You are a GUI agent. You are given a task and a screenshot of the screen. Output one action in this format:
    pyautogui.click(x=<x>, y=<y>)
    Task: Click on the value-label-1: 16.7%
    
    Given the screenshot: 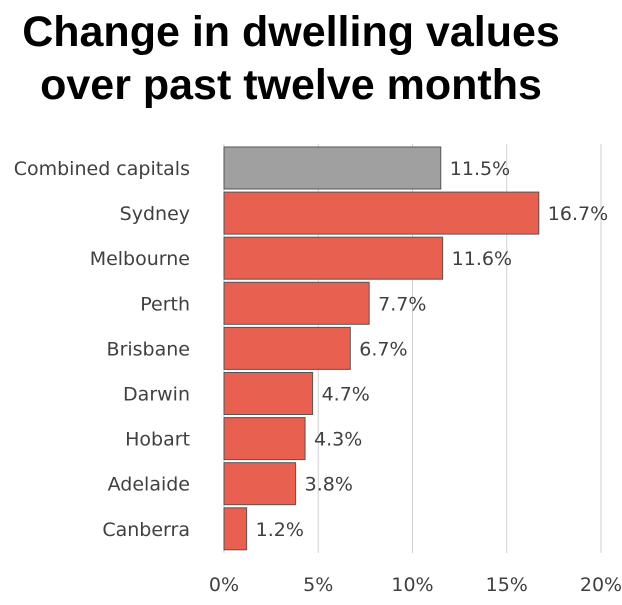 What is the action you would take?
    pyautogui.click(x=578, y=214)
    